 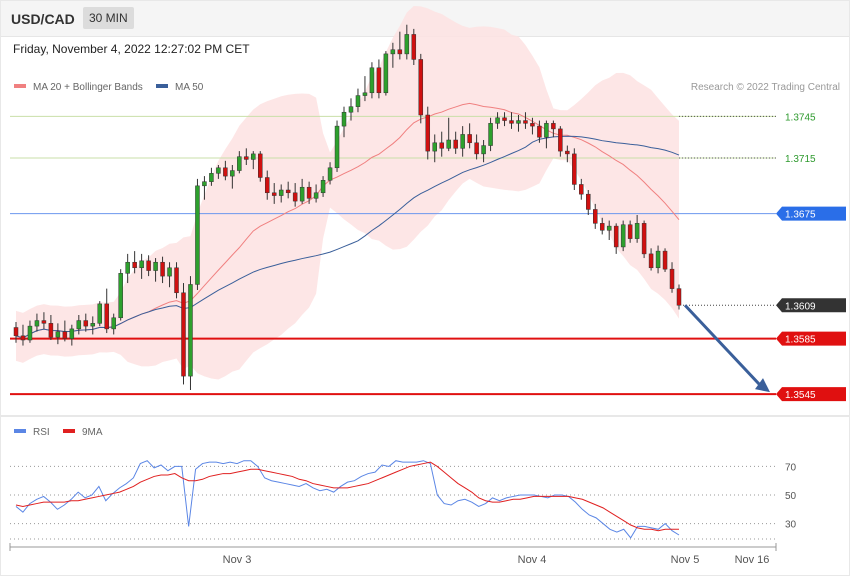 I want to click on rsi-legend-swatch, so click(x=20, y=431).